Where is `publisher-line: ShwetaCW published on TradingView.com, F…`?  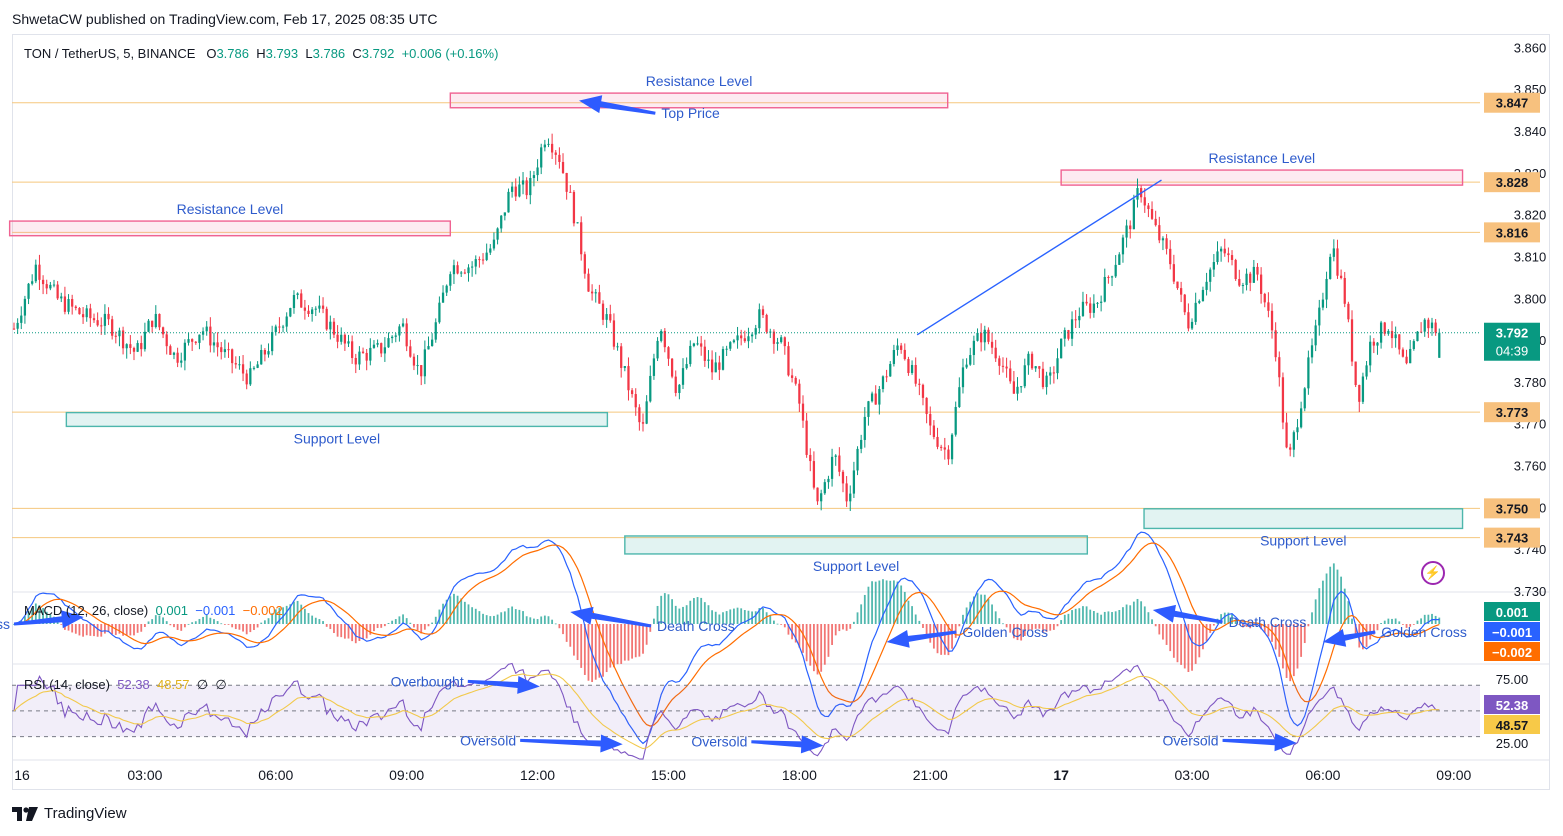
publisher-line: ShwetaCW published on TradingView.com, F… is located at coordinates (225, 19).